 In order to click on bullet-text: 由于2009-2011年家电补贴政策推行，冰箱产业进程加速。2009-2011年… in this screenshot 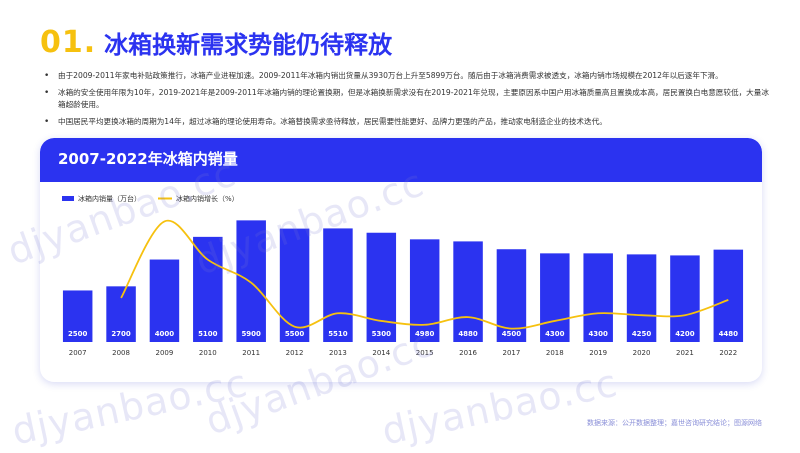, I will do `click(390, 75)`.